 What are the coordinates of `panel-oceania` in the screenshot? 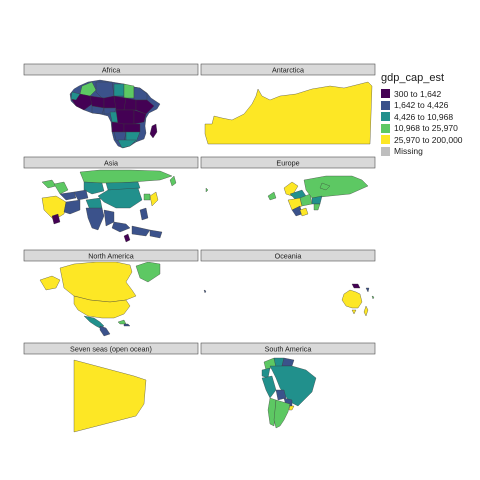 It's located at (289, 300).